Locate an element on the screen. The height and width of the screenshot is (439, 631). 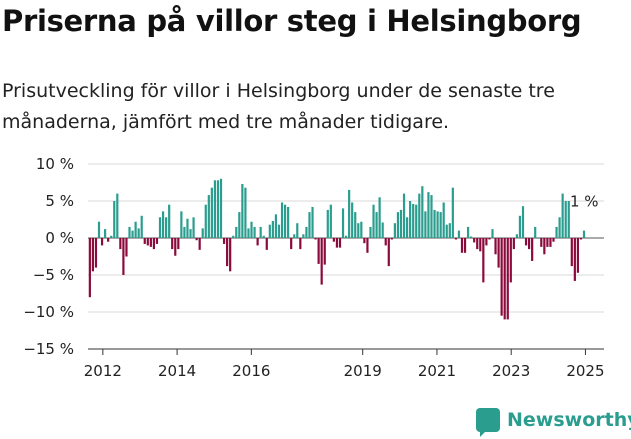
newsworthy-brand: Newsworthy is located at coordinates (553, 422).